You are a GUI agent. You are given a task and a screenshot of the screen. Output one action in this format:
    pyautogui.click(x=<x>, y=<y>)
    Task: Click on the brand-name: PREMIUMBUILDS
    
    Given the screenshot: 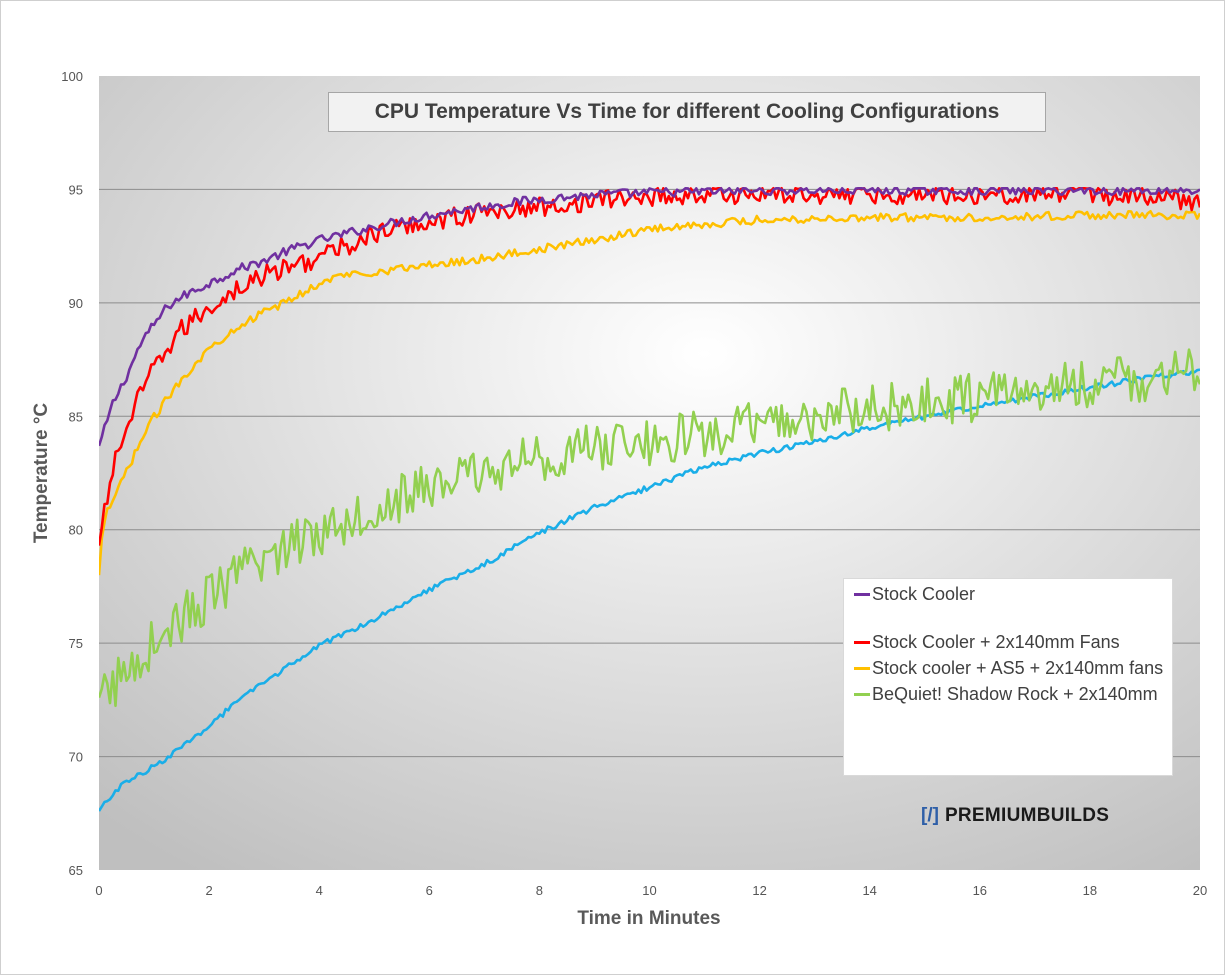 What is the action you would take?
    pyautogui.click(x=1027, y=815)
    